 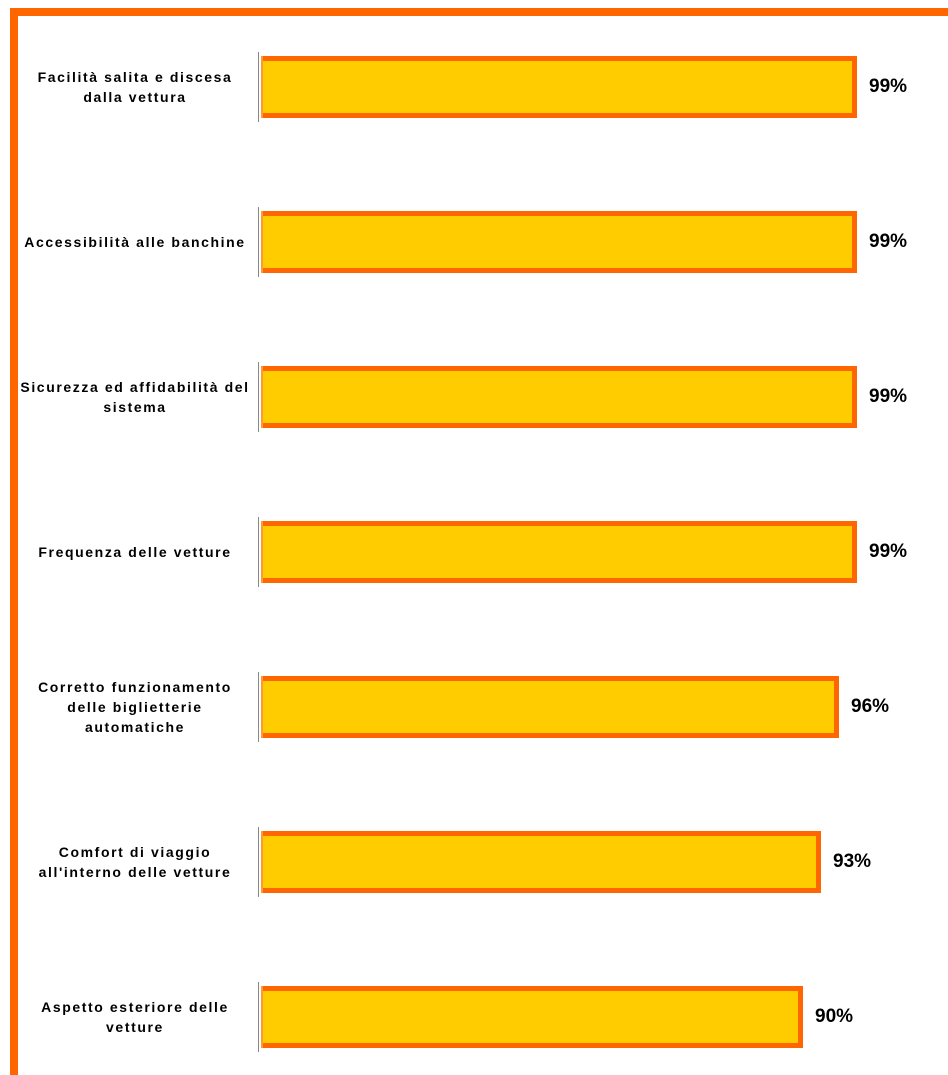 I want to click on frame-border-top, so click(x=479, y=12).